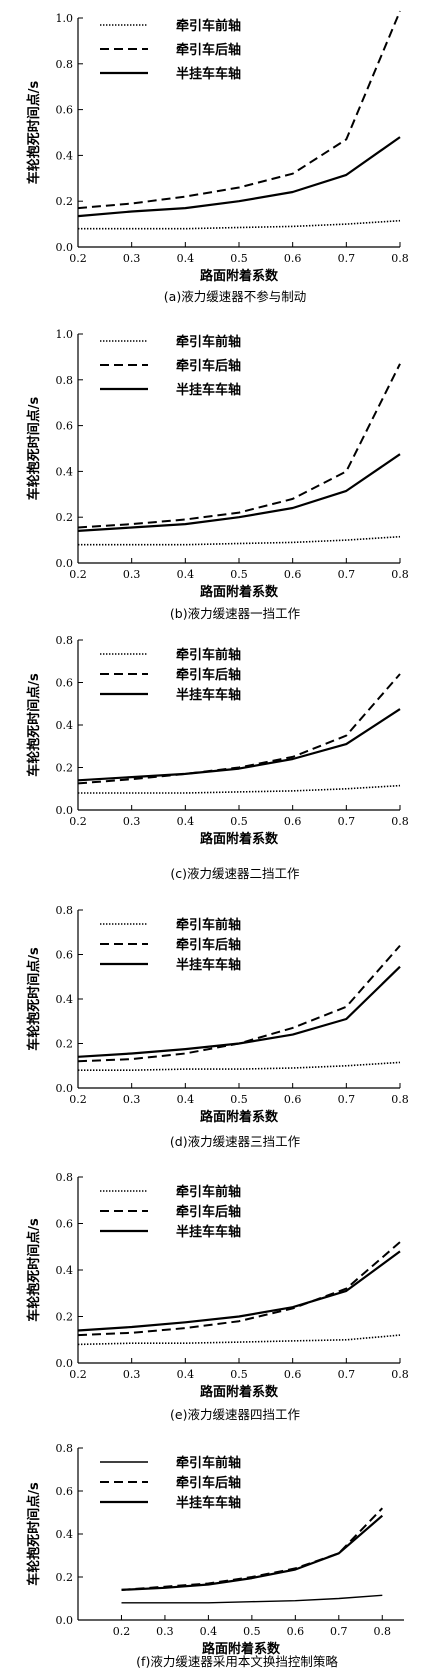 The height and width of the screenshot is (1676, 436). Describe the element at coordinates (235, 613) in the screenshot. I see `chart-caption: (b)液力缓速器一挡工作` at that location.